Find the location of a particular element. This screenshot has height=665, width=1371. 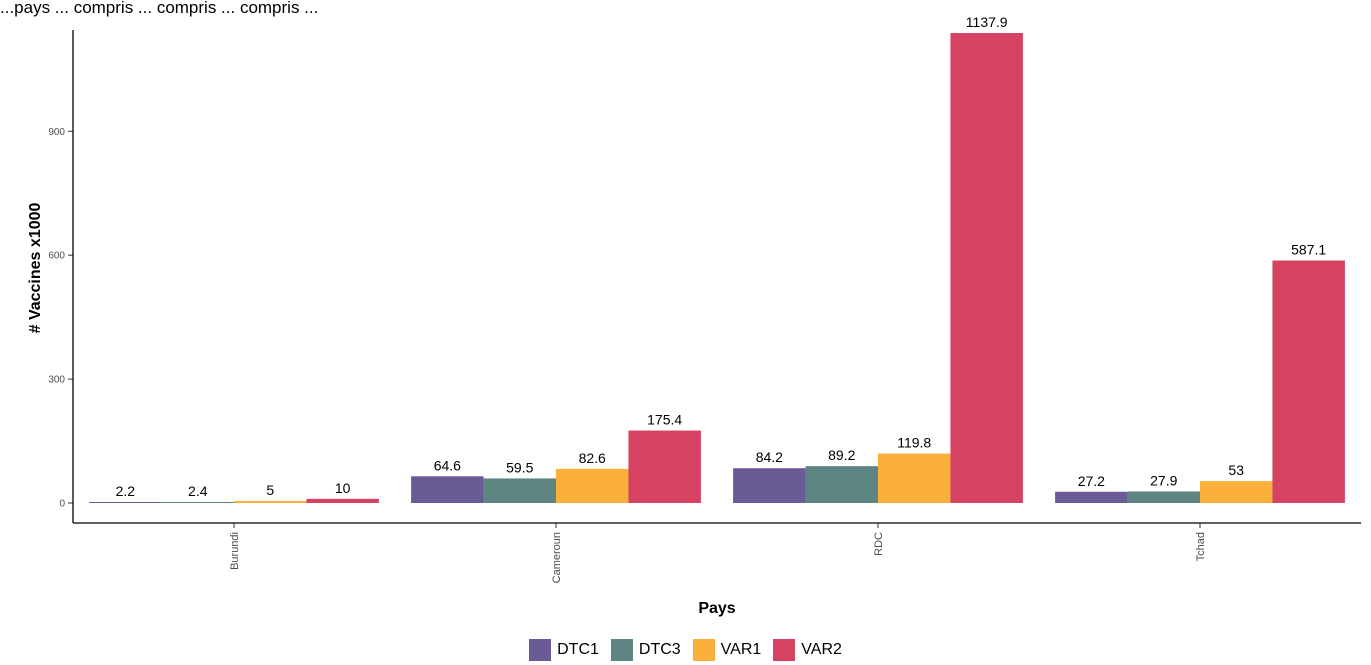

y-tick-label: 600 is located at coordinates (56, 256).